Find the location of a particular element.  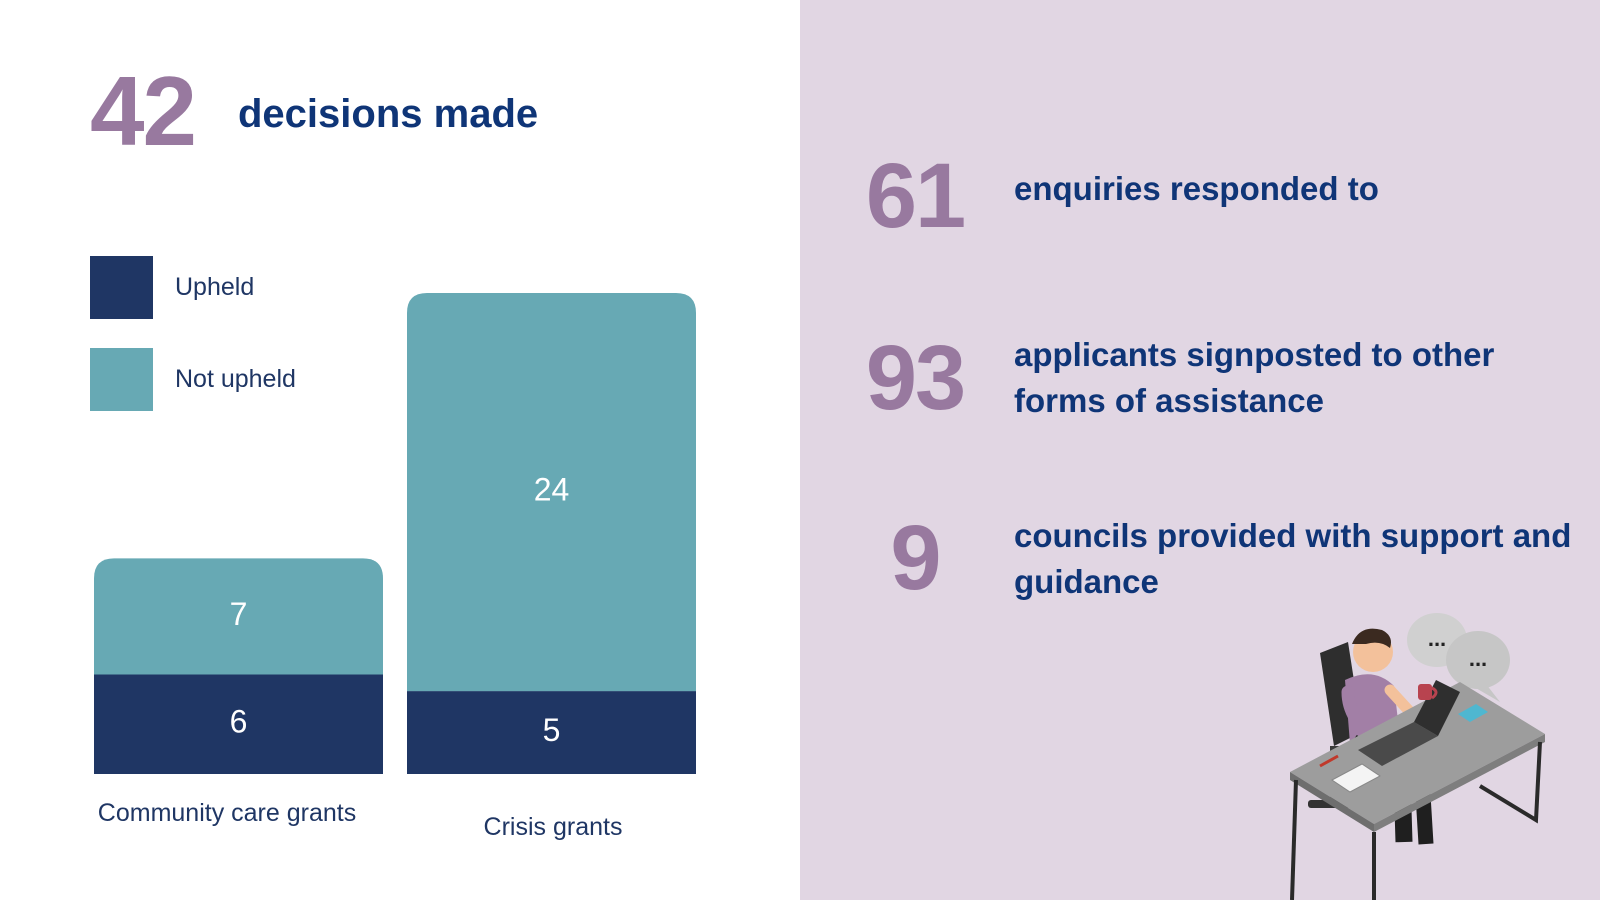

legend-label-upheld: Upheld is located at coordinates (215, 287).